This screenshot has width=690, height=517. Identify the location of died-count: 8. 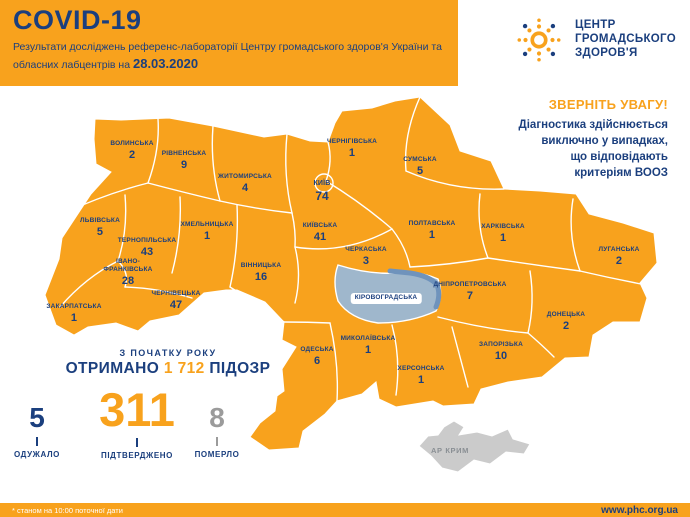
(217, 417).